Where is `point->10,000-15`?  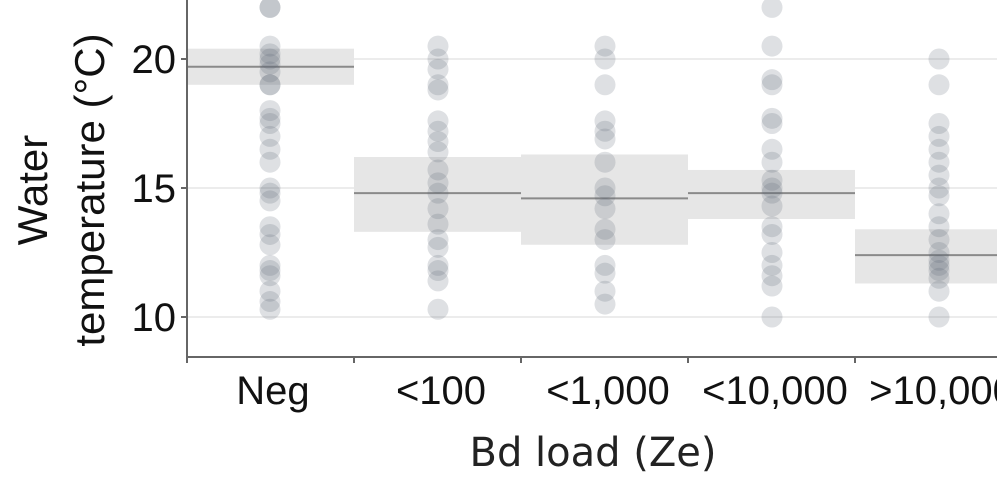
point->10,000-15 is located at coordinates (939, 271).